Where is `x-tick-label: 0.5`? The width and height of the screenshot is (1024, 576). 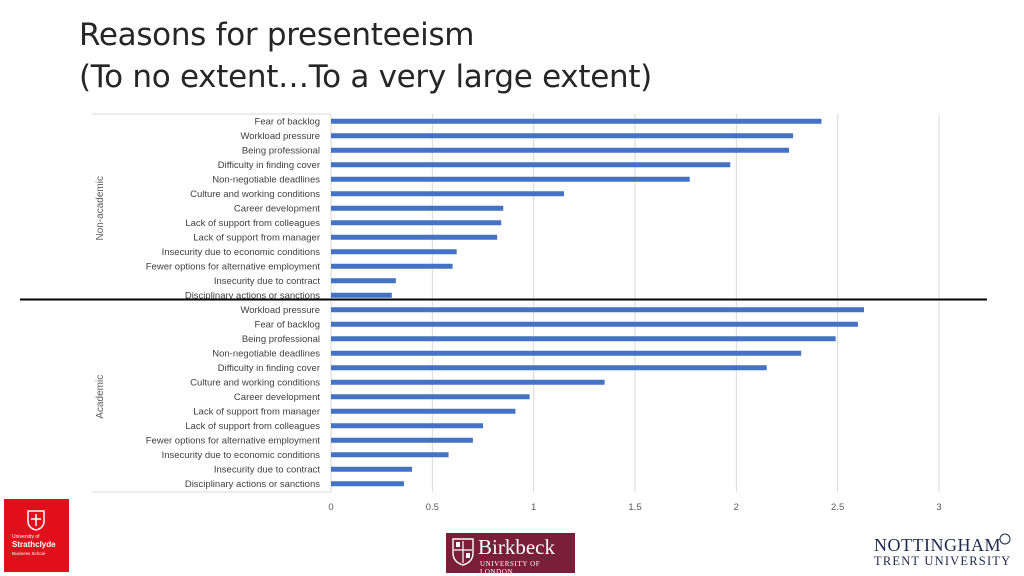
x-tick-label: 0.5 is located at coordinates (432, 507).